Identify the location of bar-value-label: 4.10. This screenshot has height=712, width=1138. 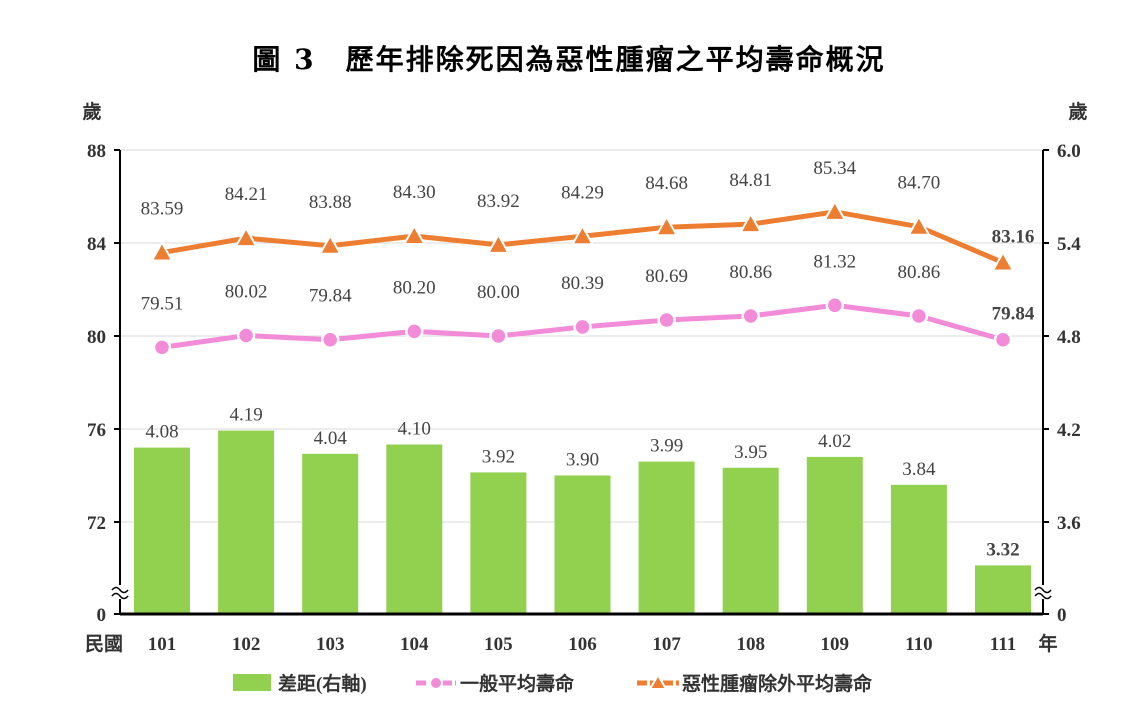
(414, 429).